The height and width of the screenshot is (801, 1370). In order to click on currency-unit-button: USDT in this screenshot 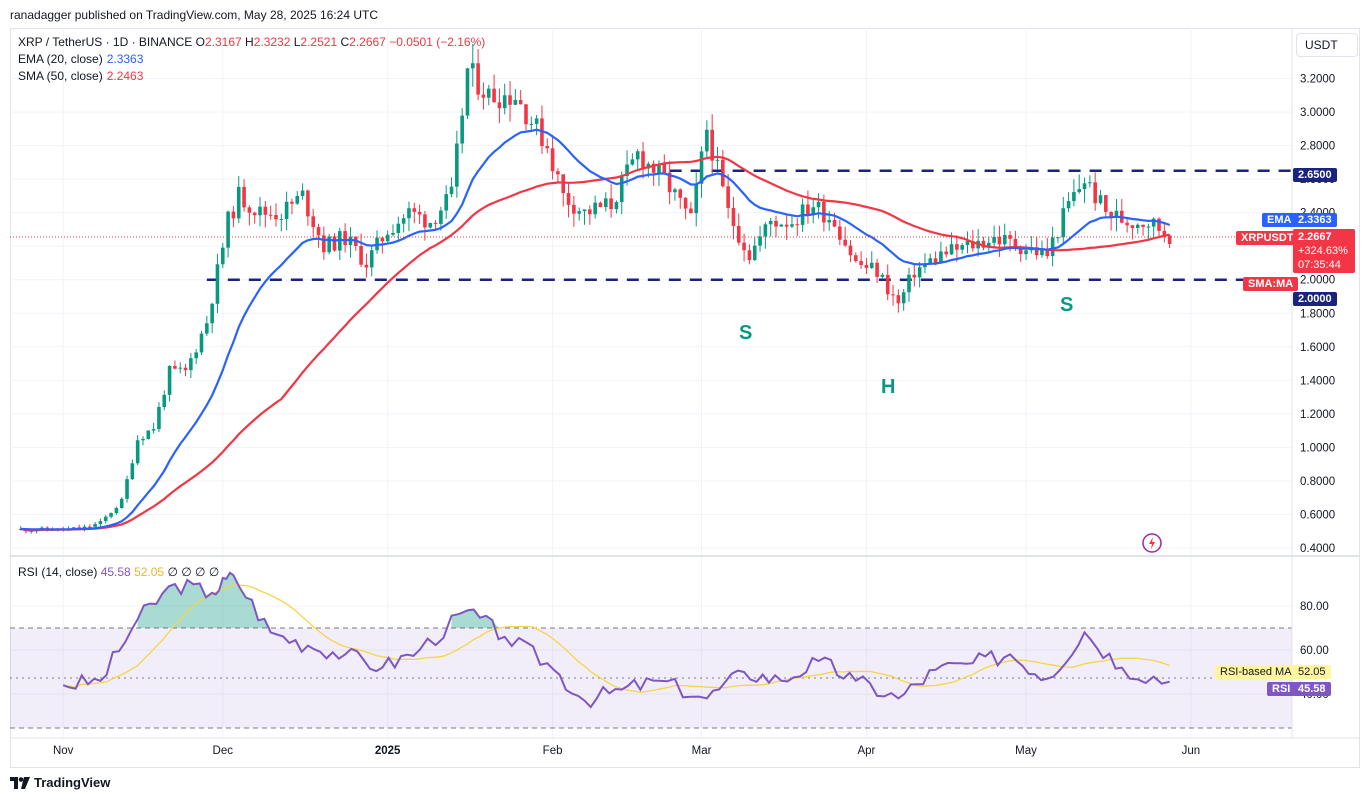, I will do `click(1327, 45)`.